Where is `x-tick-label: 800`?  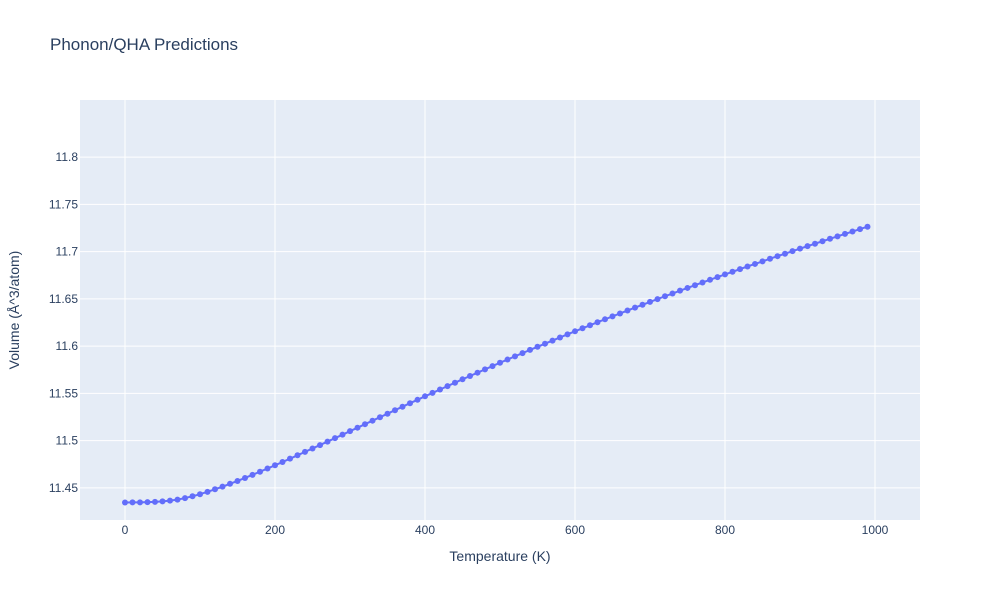
x-tick-label: 800 is located at coordinates (725, 530).